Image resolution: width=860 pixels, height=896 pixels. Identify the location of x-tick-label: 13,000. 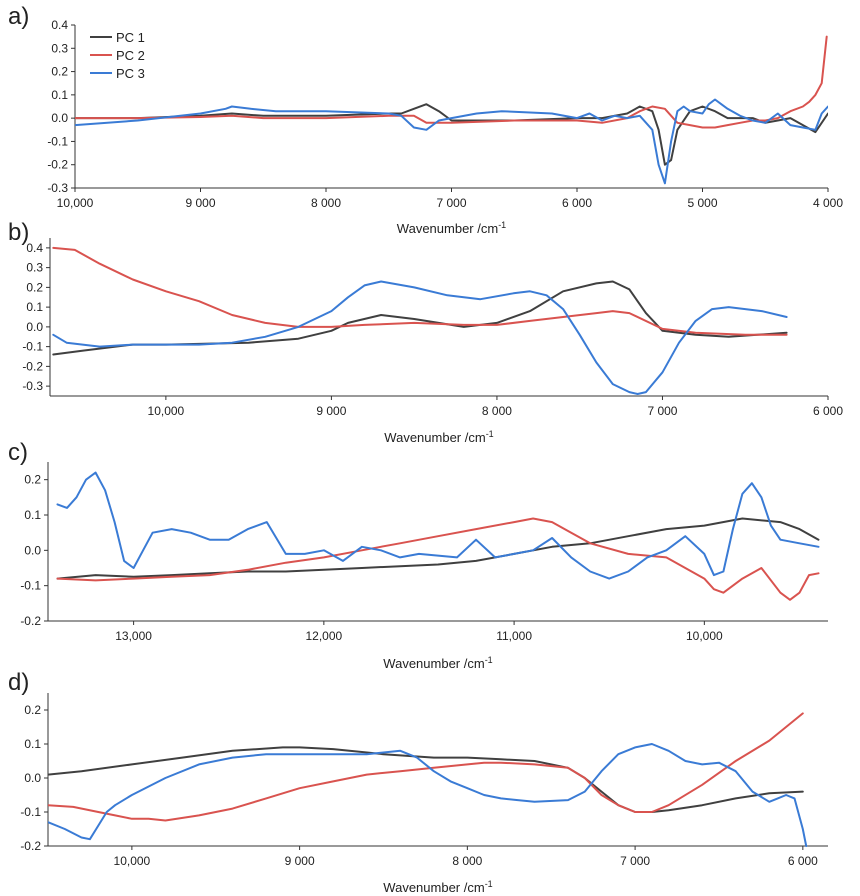
(133, 636).